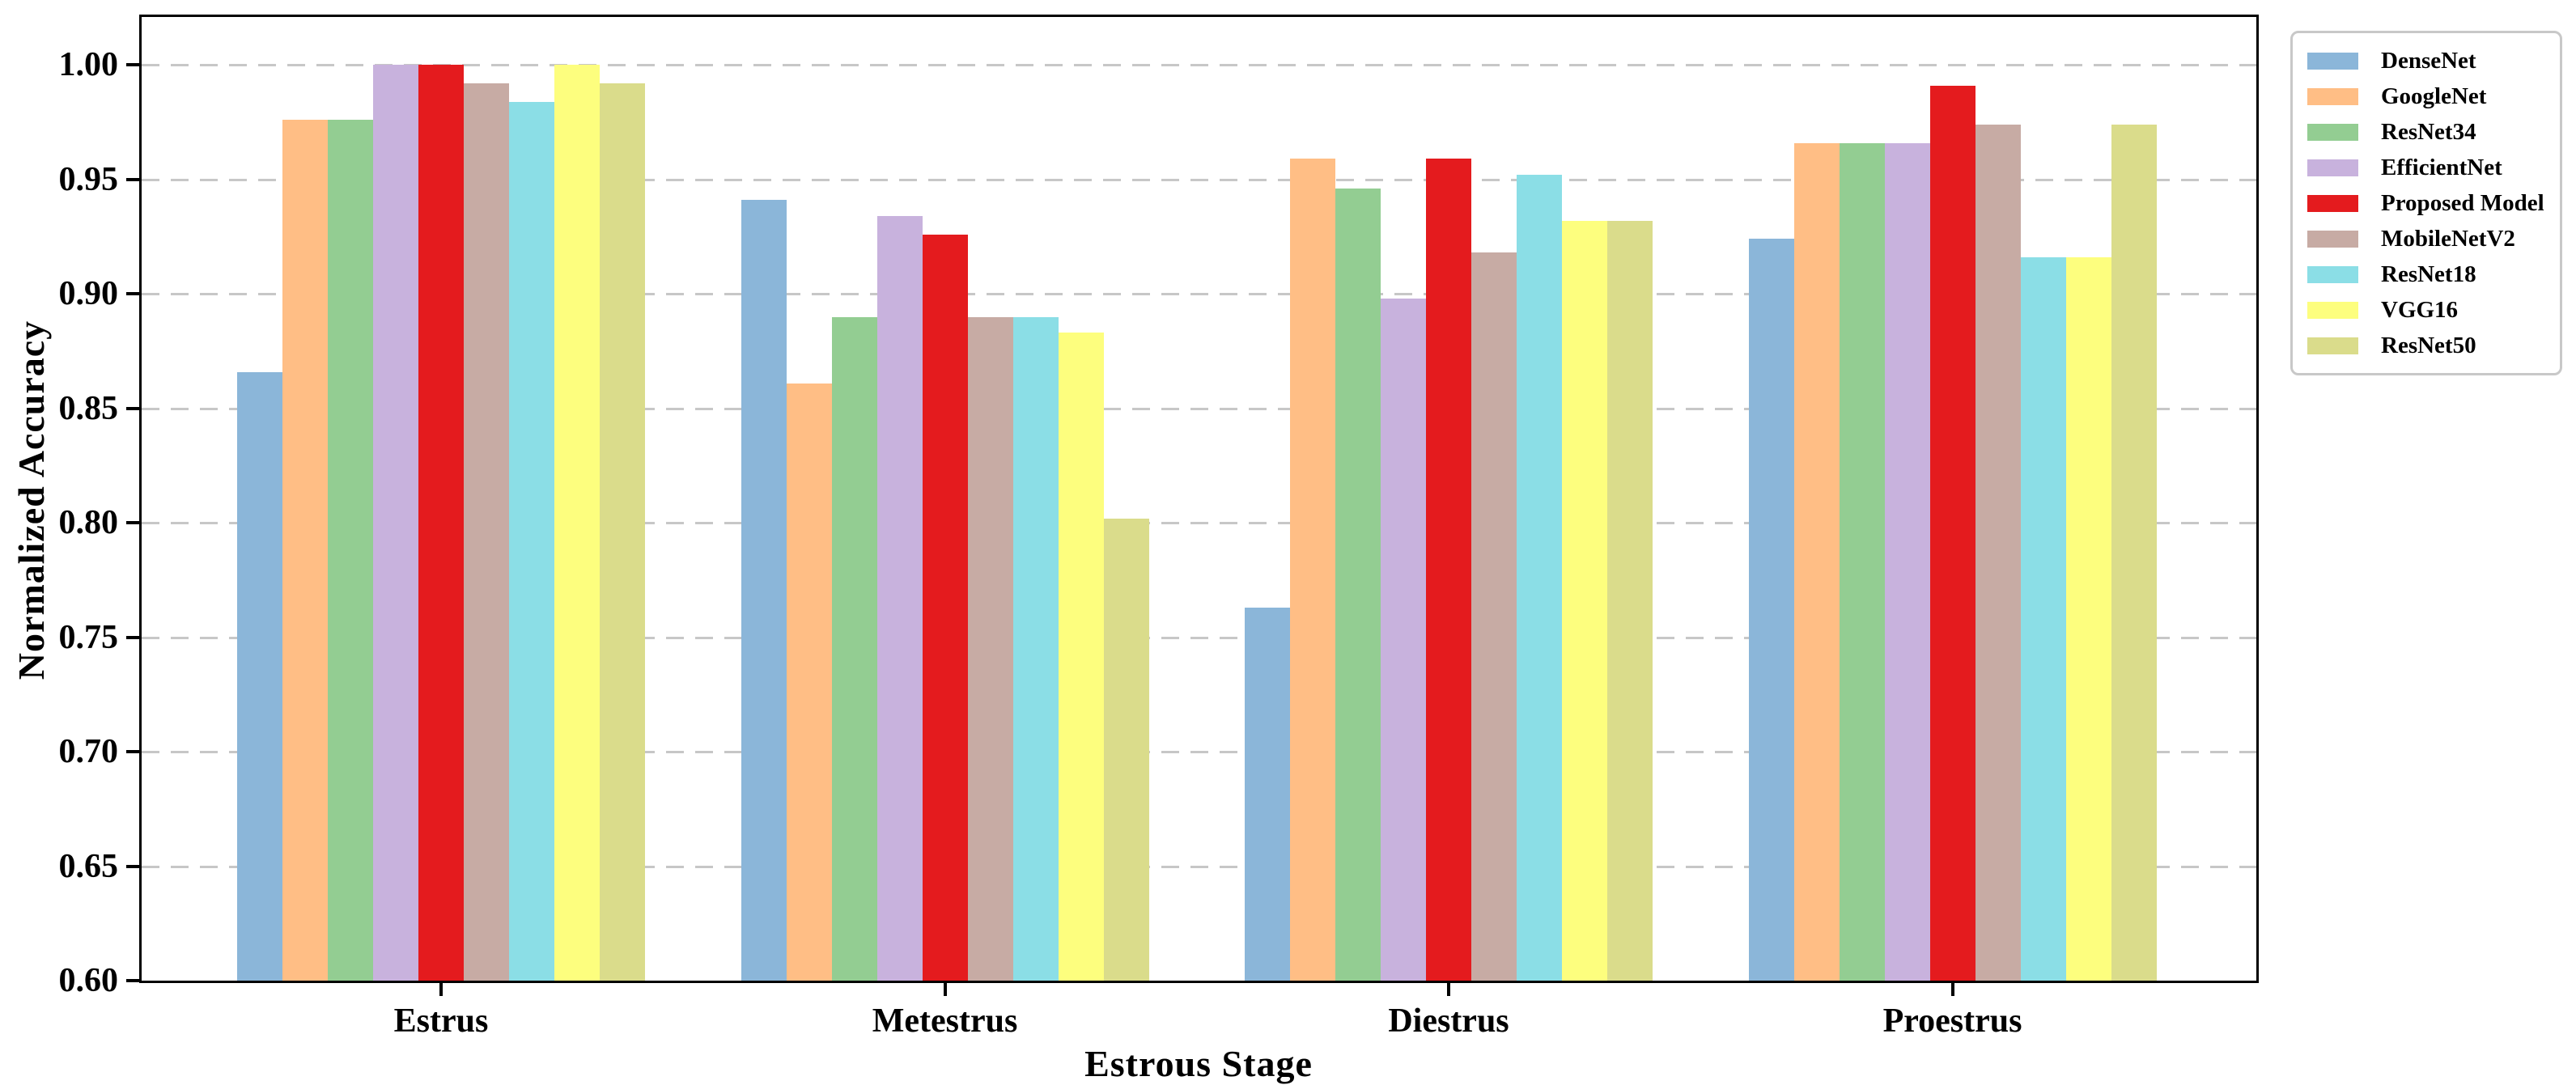  I want to click on legend-swatch-proposed-model, so click(2332, 203).